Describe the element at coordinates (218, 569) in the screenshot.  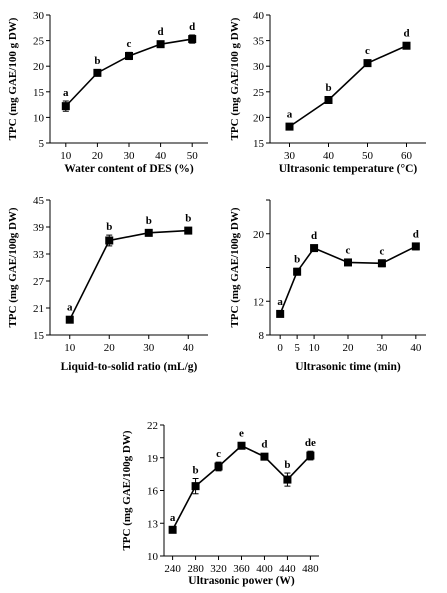
I see `x-tick-label: 320` at that location.